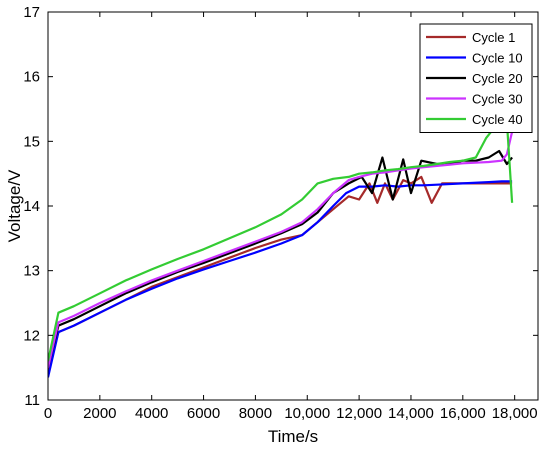 The width and height of the screenshot is (550, 451). Describe the element at coordinates (497, 99) in the screenshot. I see `legend-label: Cycle 30` at that location.